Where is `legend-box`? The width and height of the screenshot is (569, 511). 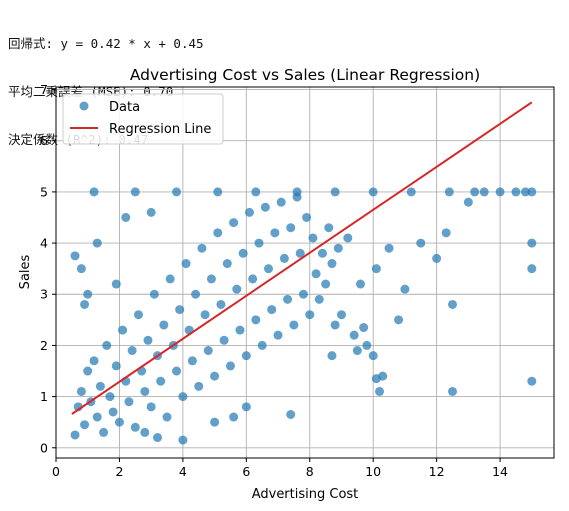 legend-box is located at coordinates (143, 119).